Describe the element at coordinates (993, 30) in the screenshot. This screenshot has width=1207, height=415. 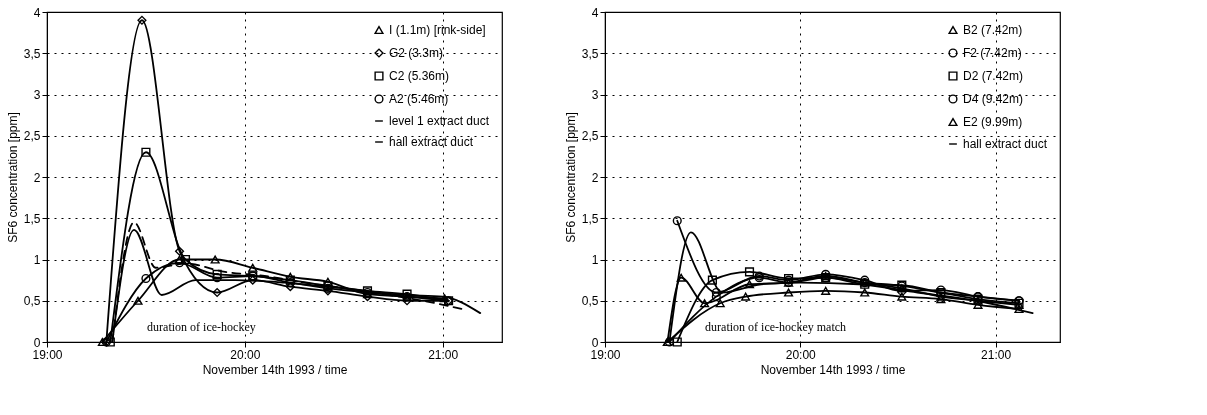
I see `legend-label: B2 (7.42m)` at that location.